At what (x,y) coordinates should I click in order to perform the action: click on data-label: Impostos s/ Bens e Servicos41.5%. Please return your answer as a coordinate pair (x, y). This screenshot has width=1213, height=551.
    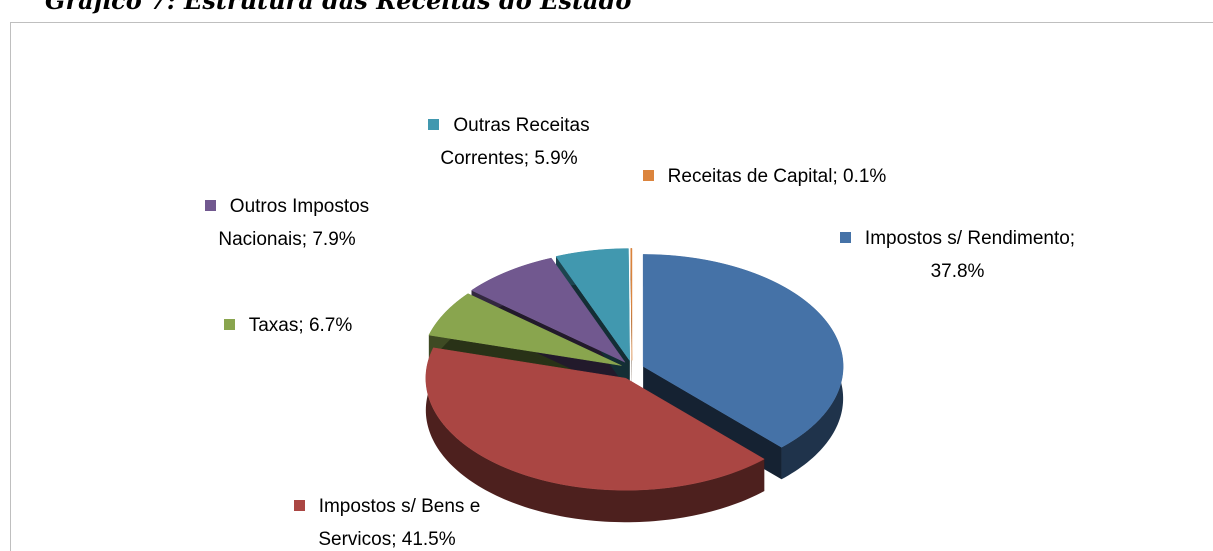
    Looking at the image, I should click on (387, 520).